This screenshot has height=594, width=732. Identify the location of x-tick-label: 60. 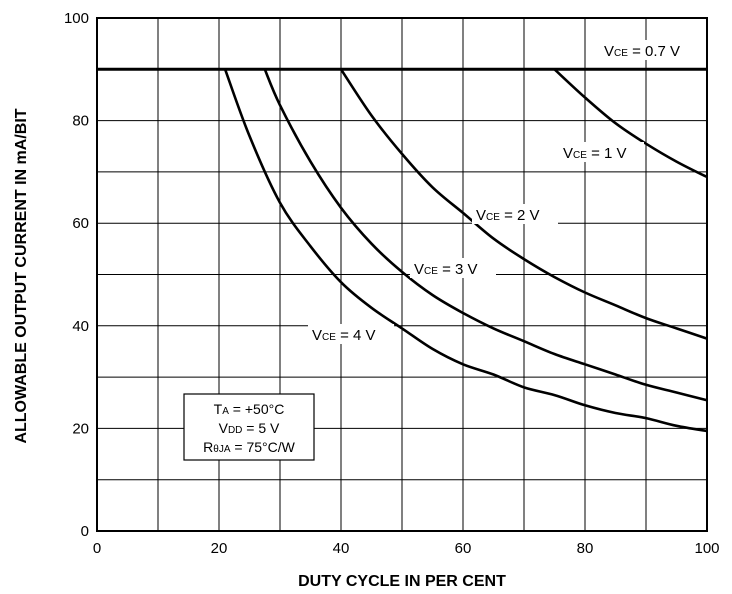
(463, 548).